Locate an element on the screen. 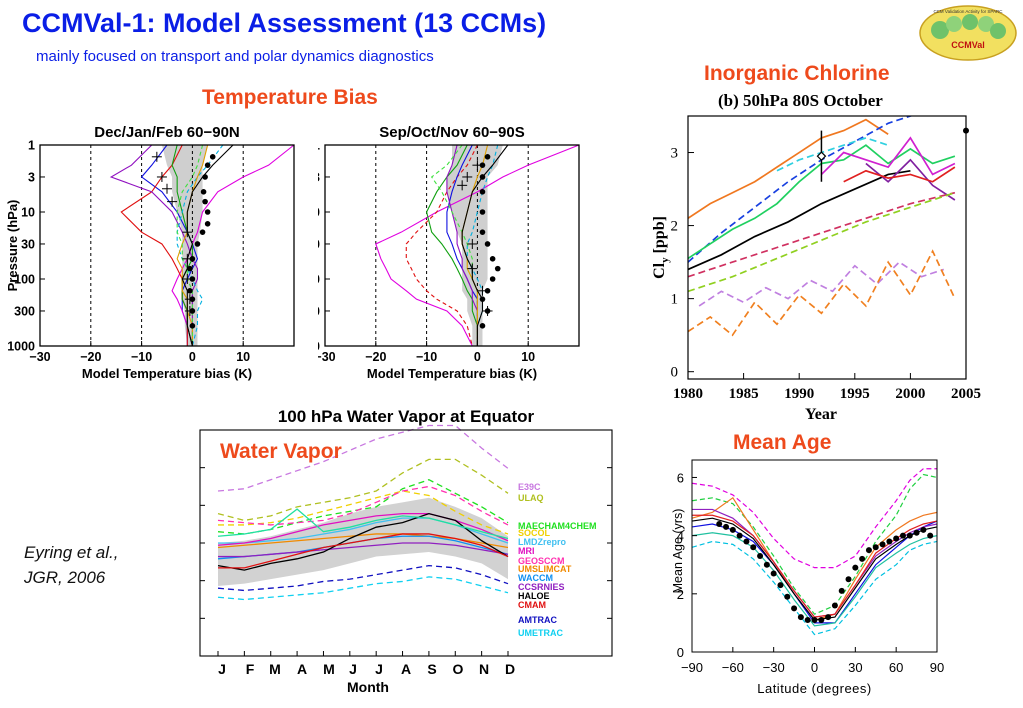  citation-line-2: JGR, 2006 is located at coordinates (65, 577).